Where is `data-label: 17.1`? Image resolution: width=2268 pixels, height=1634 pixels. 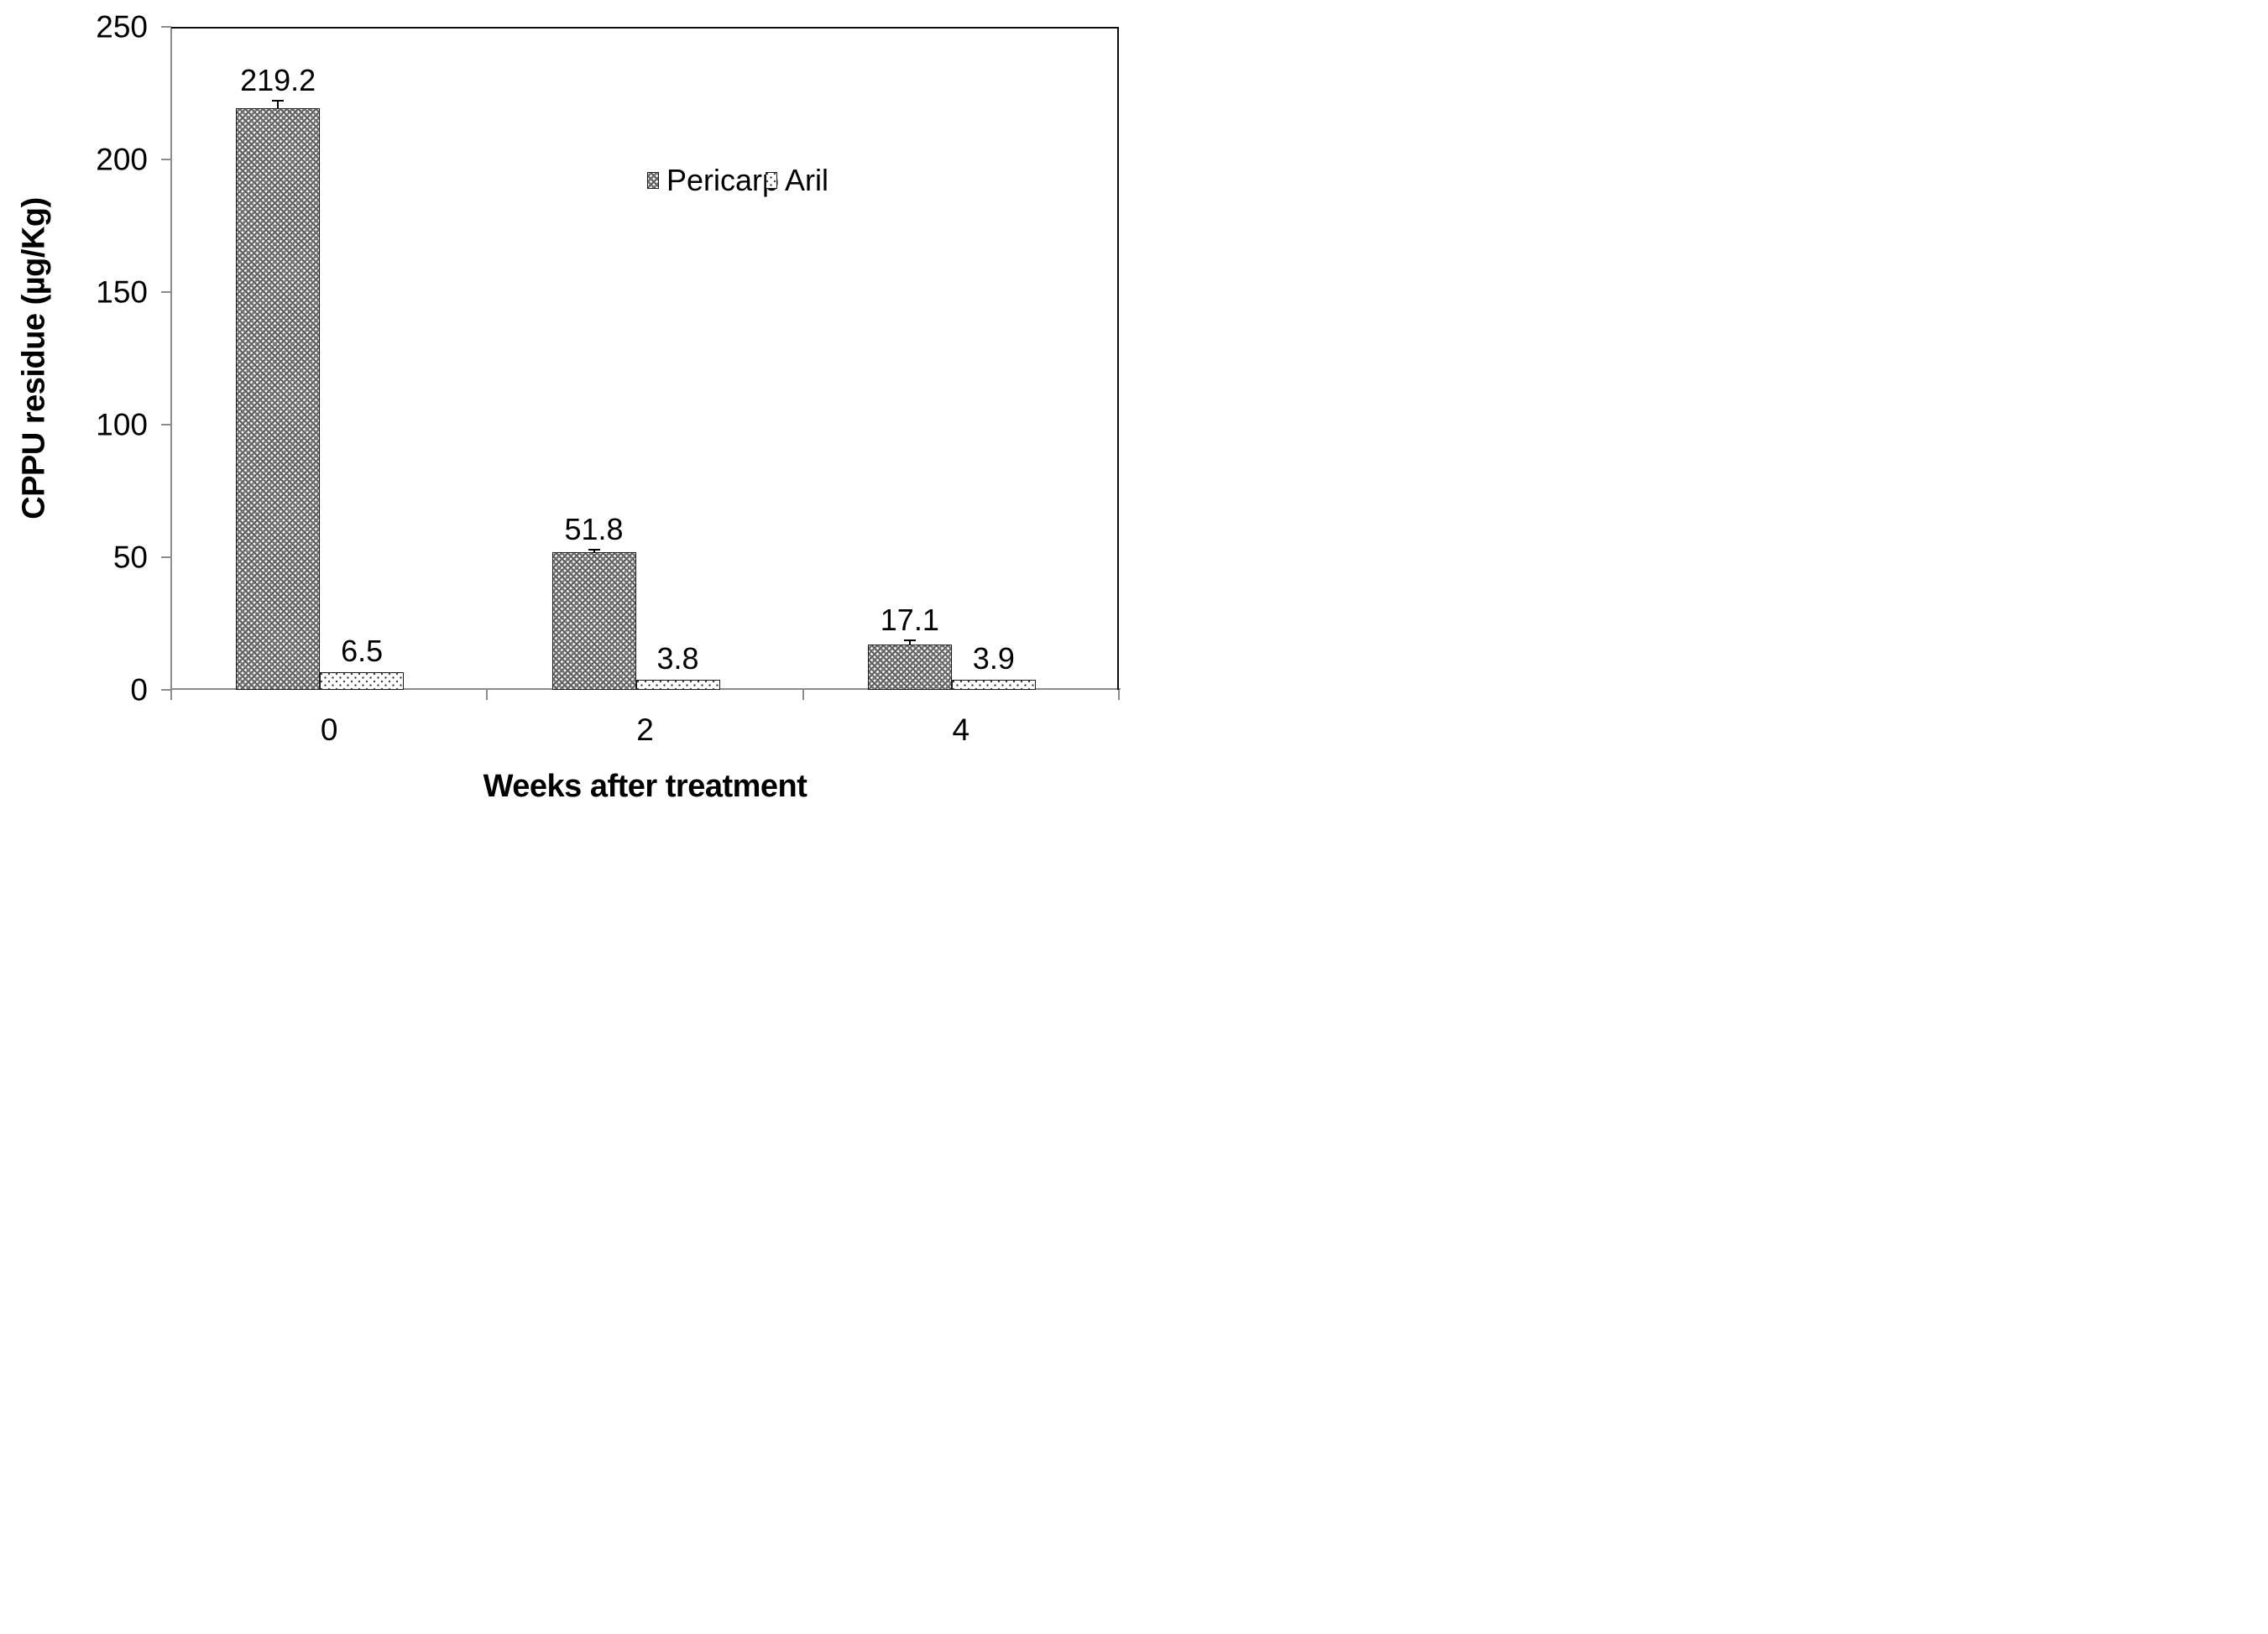 data-label: 17.1 is located at coordinates (909, 620).